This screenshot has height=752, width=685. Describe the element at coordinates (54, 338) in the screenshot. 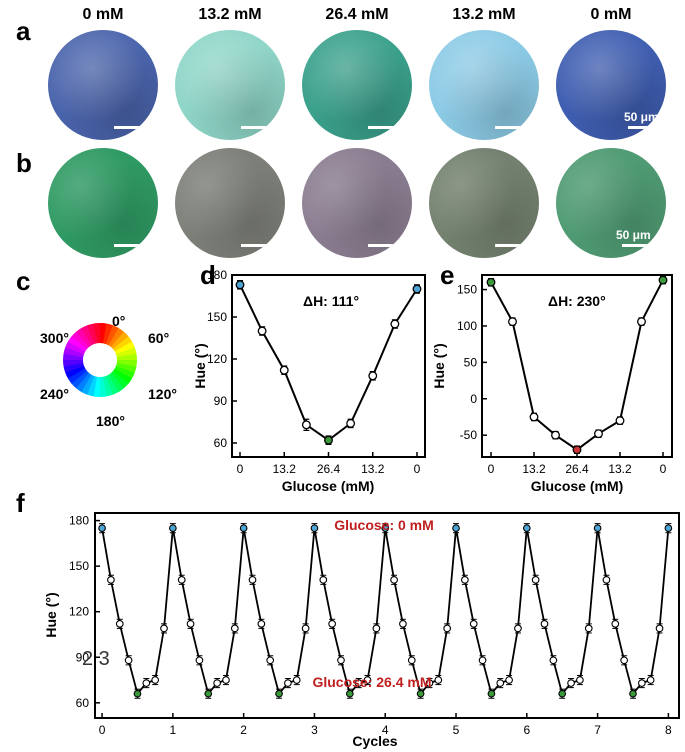

I see `wheel-label-300: 300°` at that location.